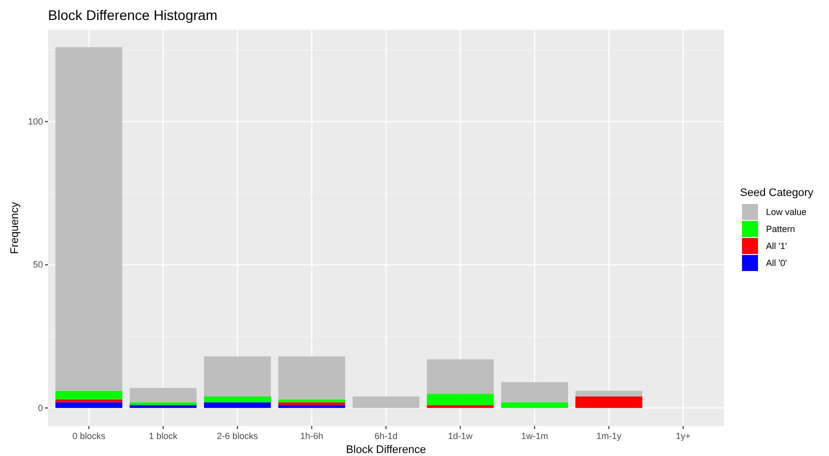 This screenshot has width=829, height=456. Describe the element at coordinates (777, 193) in the screenshot. I see `legend-title: Seed Category` at that location.